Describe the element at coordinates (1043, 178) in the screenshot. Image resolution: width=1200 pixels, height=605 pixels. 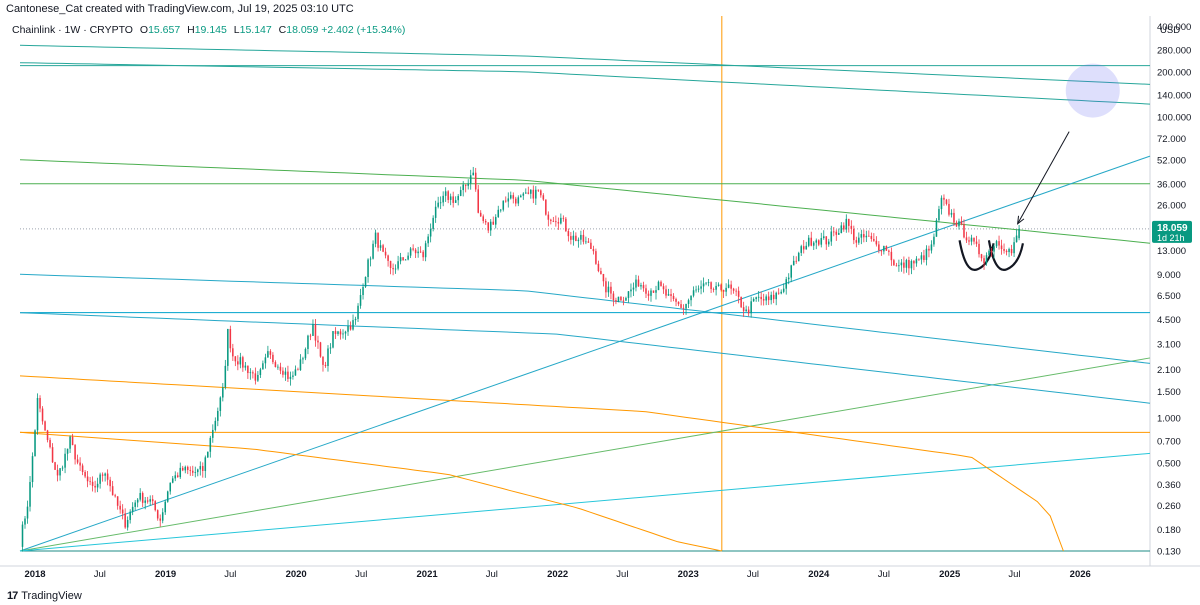
I see `arrow-line` at that location.